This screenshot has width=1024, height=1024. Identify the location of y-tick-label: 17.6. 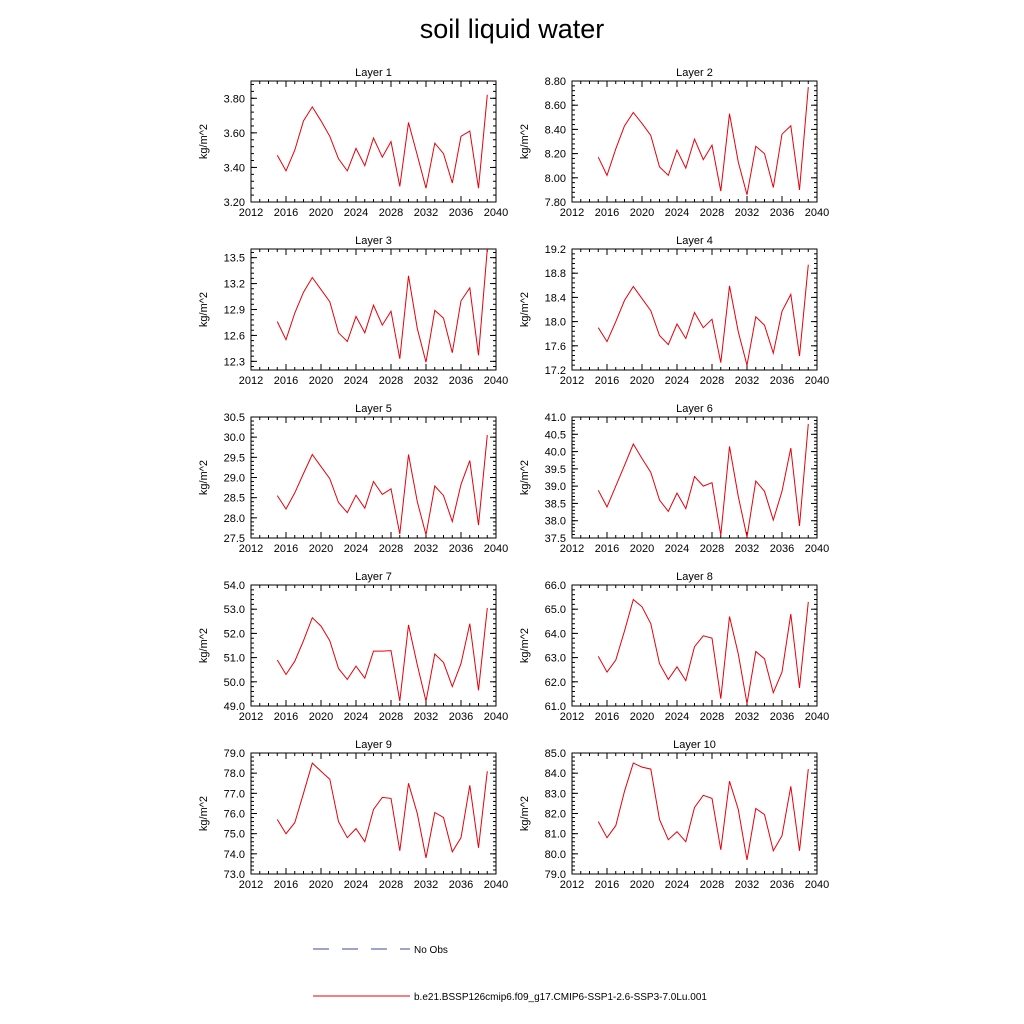
(555, 347).